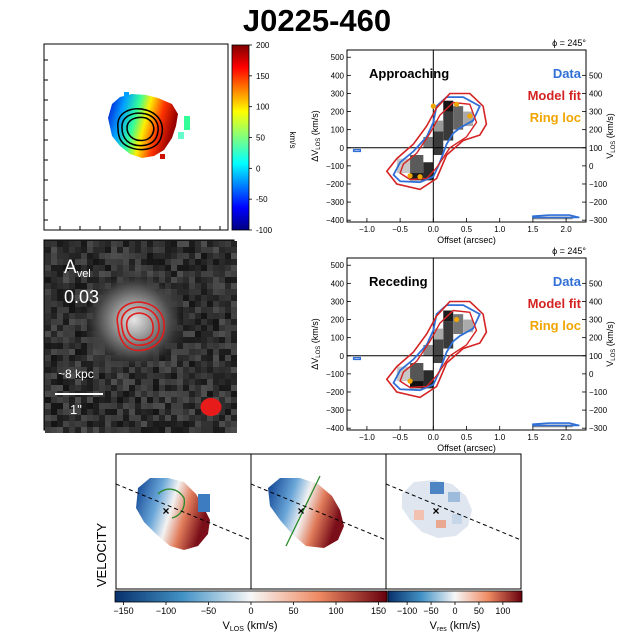 The image size is (634, 633). Describe the element at coordinates (101, 555) in the screenshot. I see `bottom-ylabel: VELOCITY` at that location.